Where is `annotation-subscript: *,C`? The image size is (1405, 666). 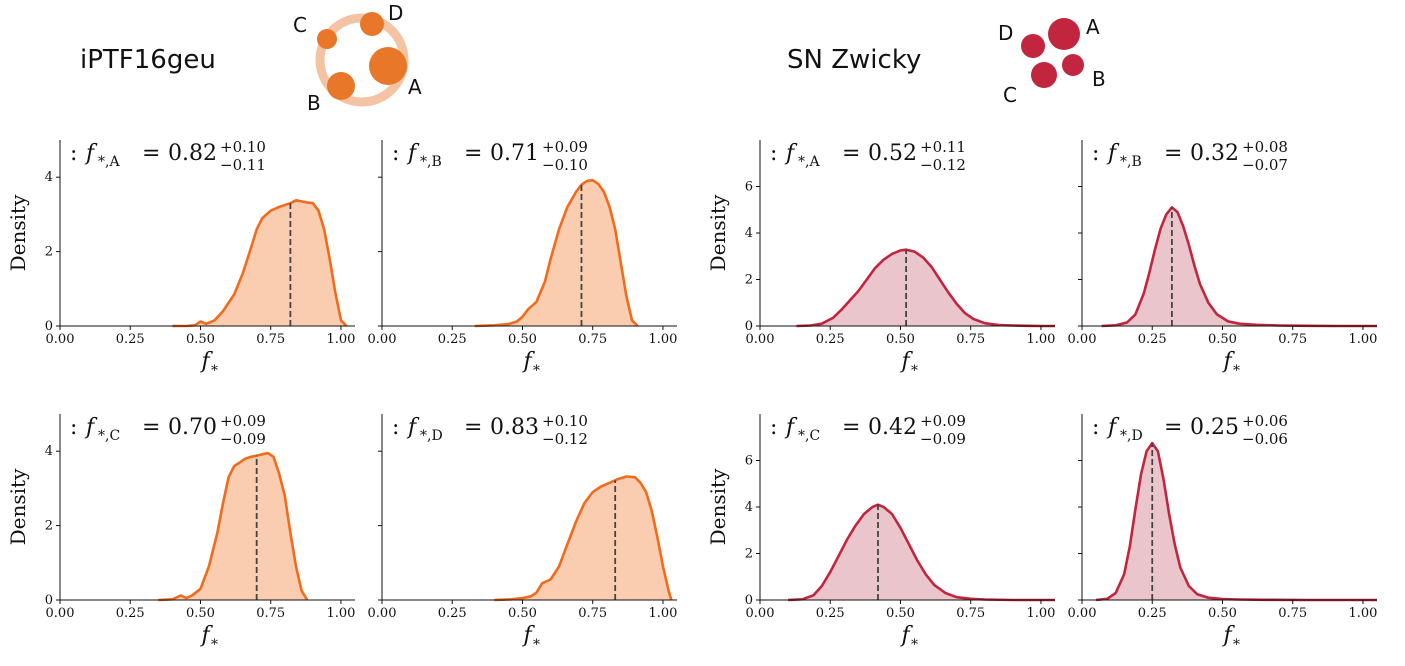
annotation-subscript: *,C is located at coordinates (109, 436).